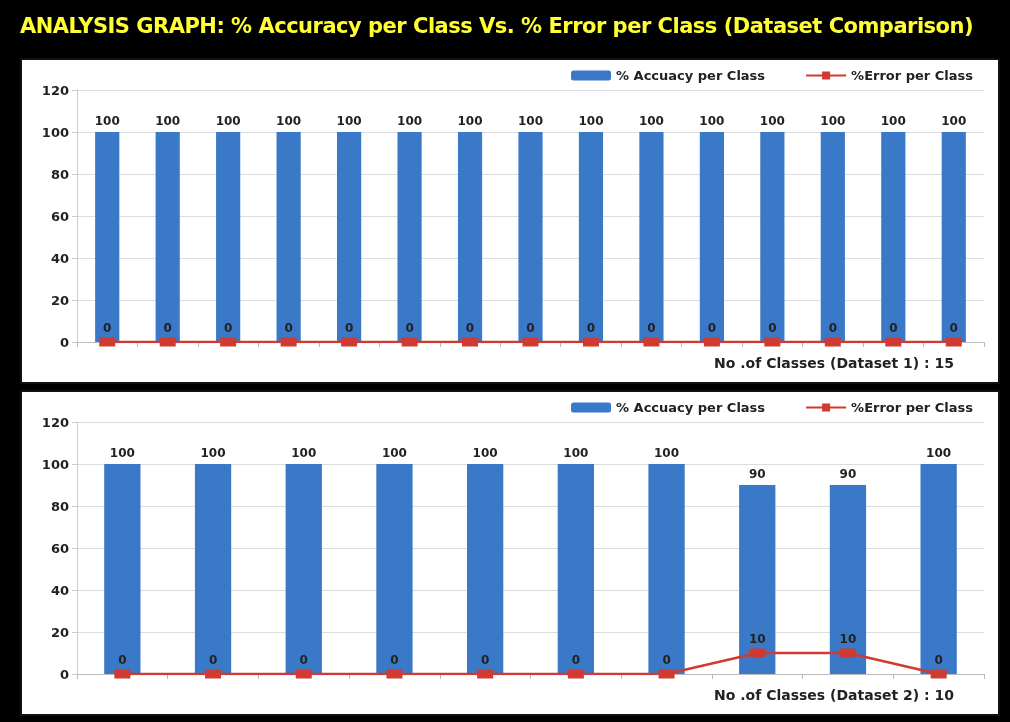 The height and width of the screenshot is (722, 1010). I want to click on chart-title: ANALYSIS GRAPH: % Accuracy per Class Vs. % Error per Class (Dataset Comparison), so click(497, 26).